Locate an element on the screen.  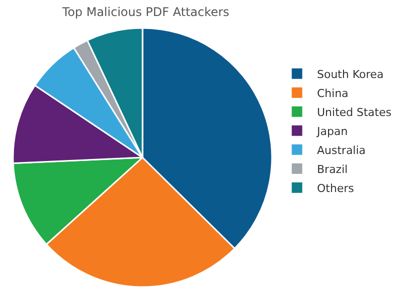
legend-label: Others is located at coordinates (335, 188).